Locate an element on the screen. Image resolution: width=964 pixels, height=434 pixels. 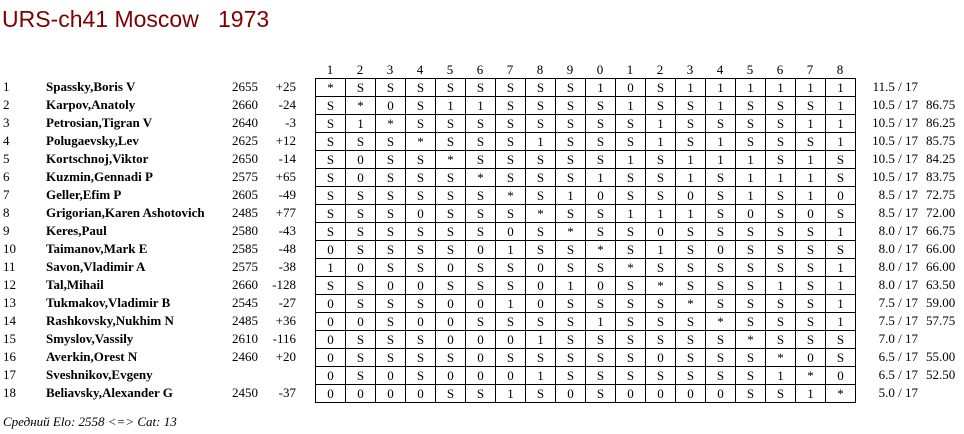
average-elo-footer: Средний Elo: 2558 <=> Cat: 13 is located at coordinates (90, 421).